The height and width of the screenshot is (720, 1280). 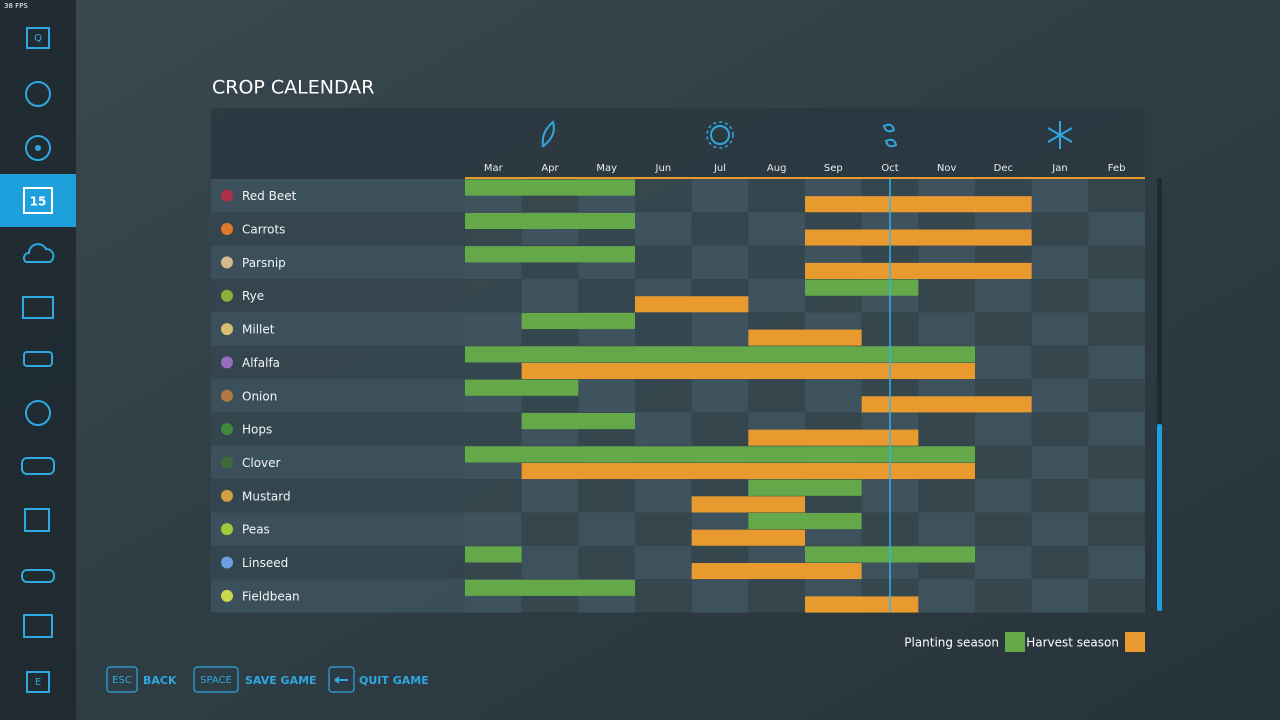 What do you see at coordinates (293, 88) in the screenshot?
I see `page-title: CROP CALENDAR` at bounding box center [293, 88].